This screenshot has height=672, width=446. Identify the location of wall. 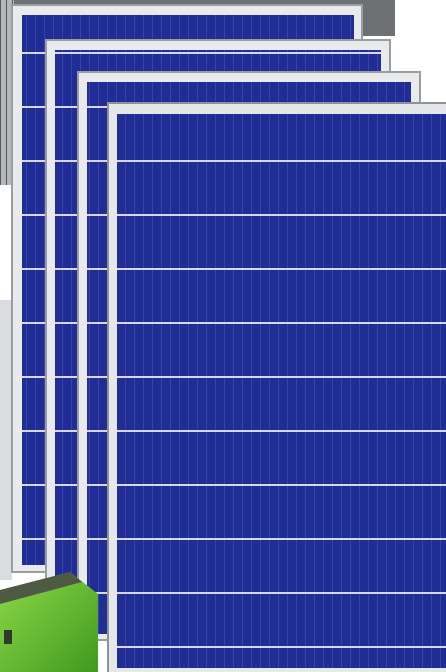
(6, 440).